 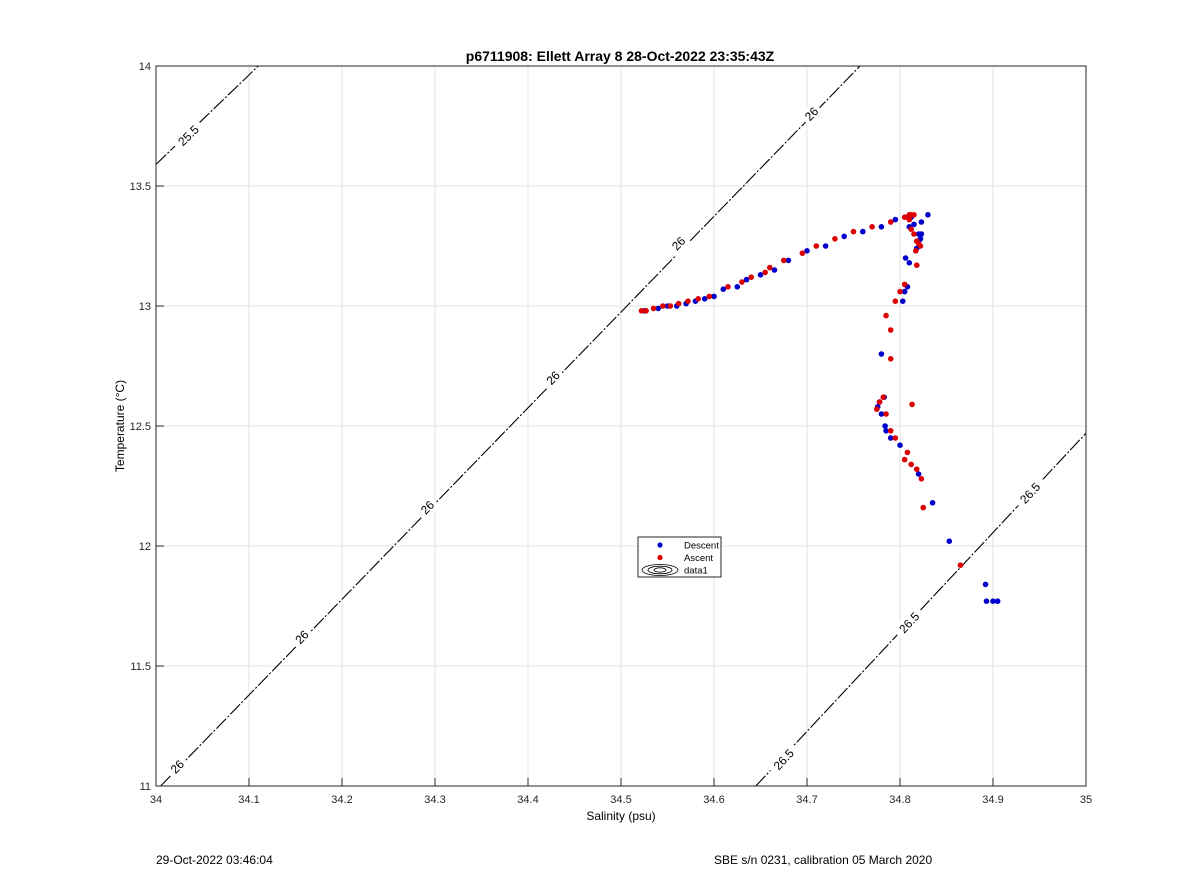 I want to click on legend-marker-data1, so click(x=660, y=570).